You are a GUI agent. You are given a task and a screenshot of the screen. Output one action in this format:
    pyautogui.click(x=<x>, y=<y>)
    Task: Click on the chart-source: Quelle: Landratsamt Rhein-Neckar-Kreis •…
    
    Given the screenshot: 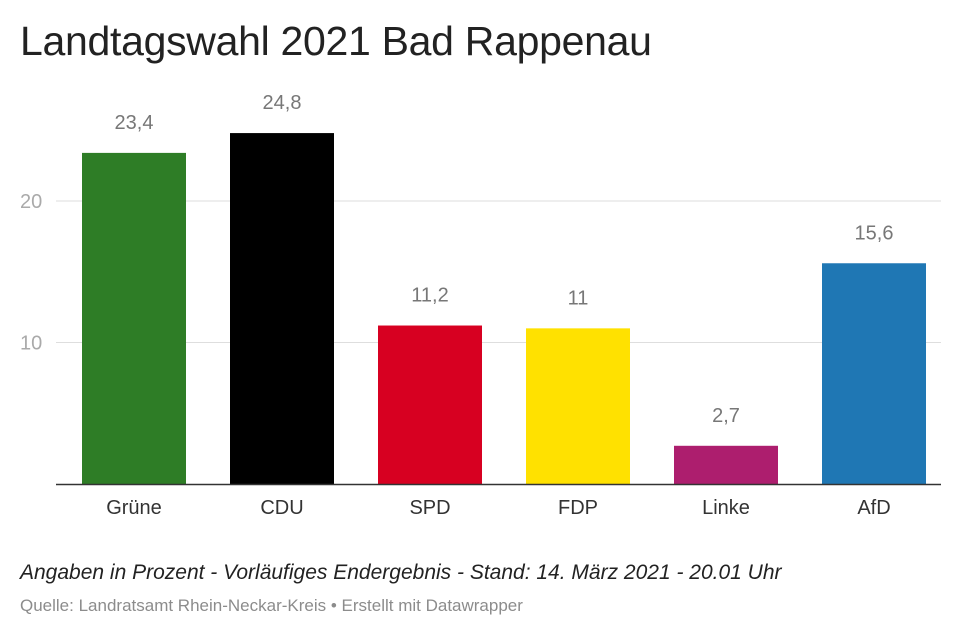 What is the action you would take?
    pyautogui.click(x=271, y=605)
    